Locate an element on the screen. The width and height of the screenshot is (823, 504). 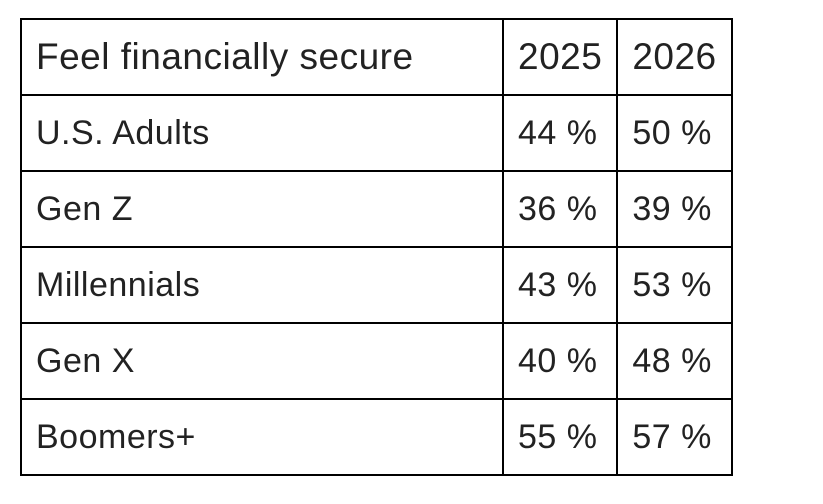
value-cell: 44 % is located at coordinates (560, 133).